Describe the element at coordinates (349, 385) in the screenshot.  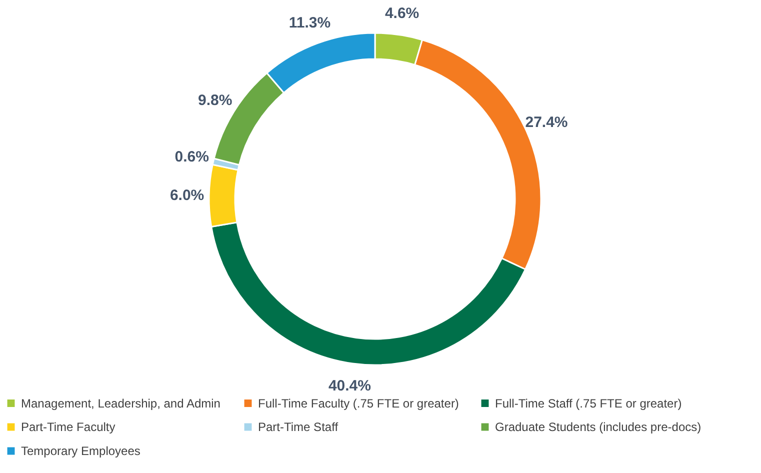
I see `data-label: 40.4%` at that location.